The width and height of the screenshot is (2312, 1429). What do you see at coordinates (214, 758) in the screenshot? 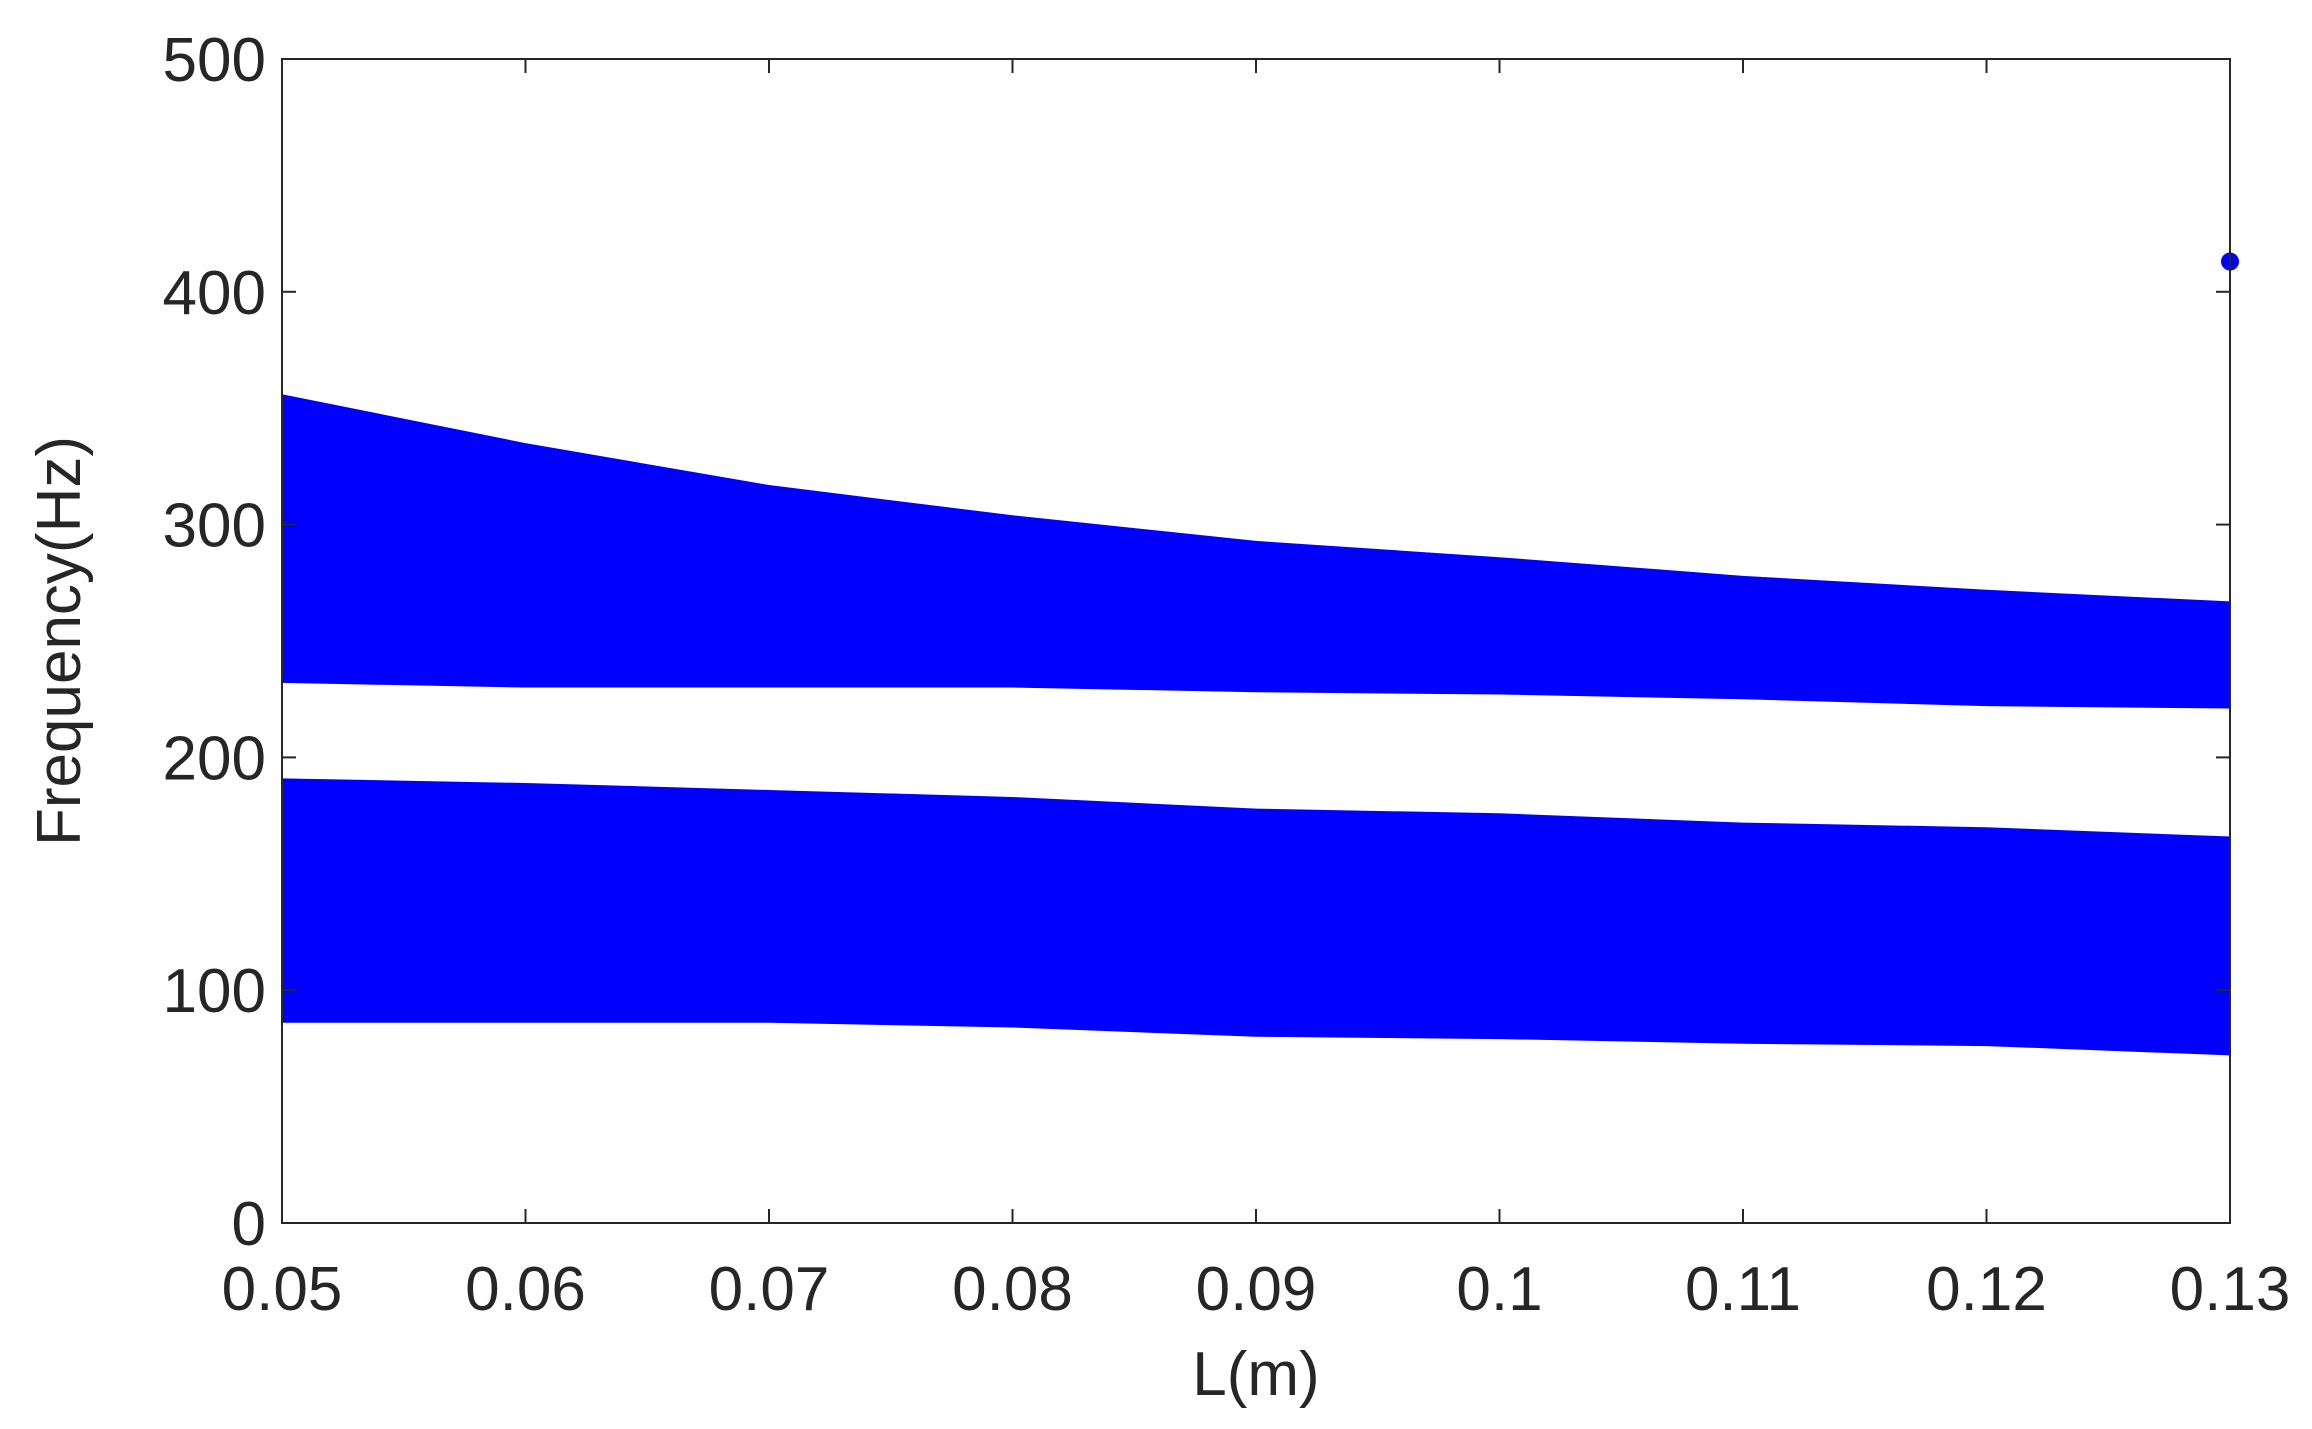
I see `y-tick-label: 200` at bounding box center [214, 758].